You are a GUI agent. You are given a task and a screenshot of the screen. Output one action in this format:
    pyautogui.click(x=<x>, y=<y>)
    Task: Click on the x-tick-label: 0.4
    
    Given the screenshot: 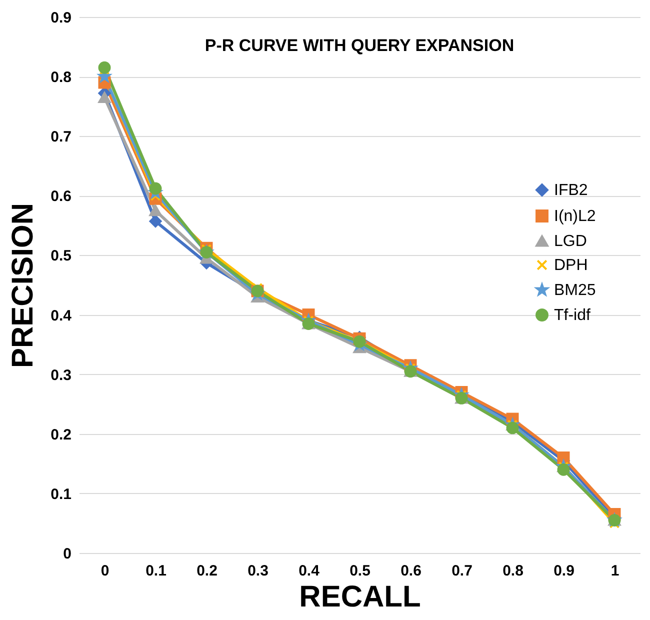 What is the action you would take?
    pyautogui.click(x=309, y=571)
    